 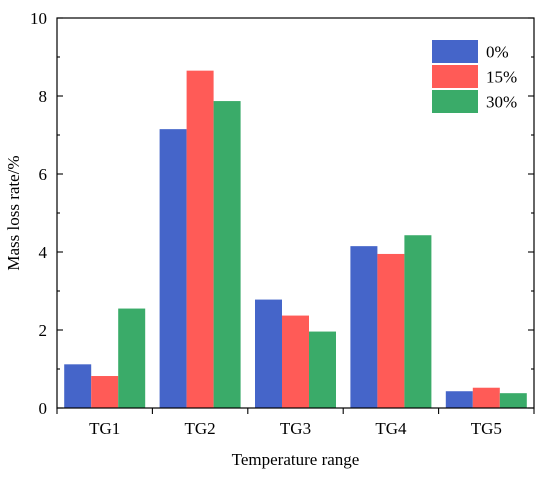 I want to click on y-tick-label: 8, so click(x=43, y=96).